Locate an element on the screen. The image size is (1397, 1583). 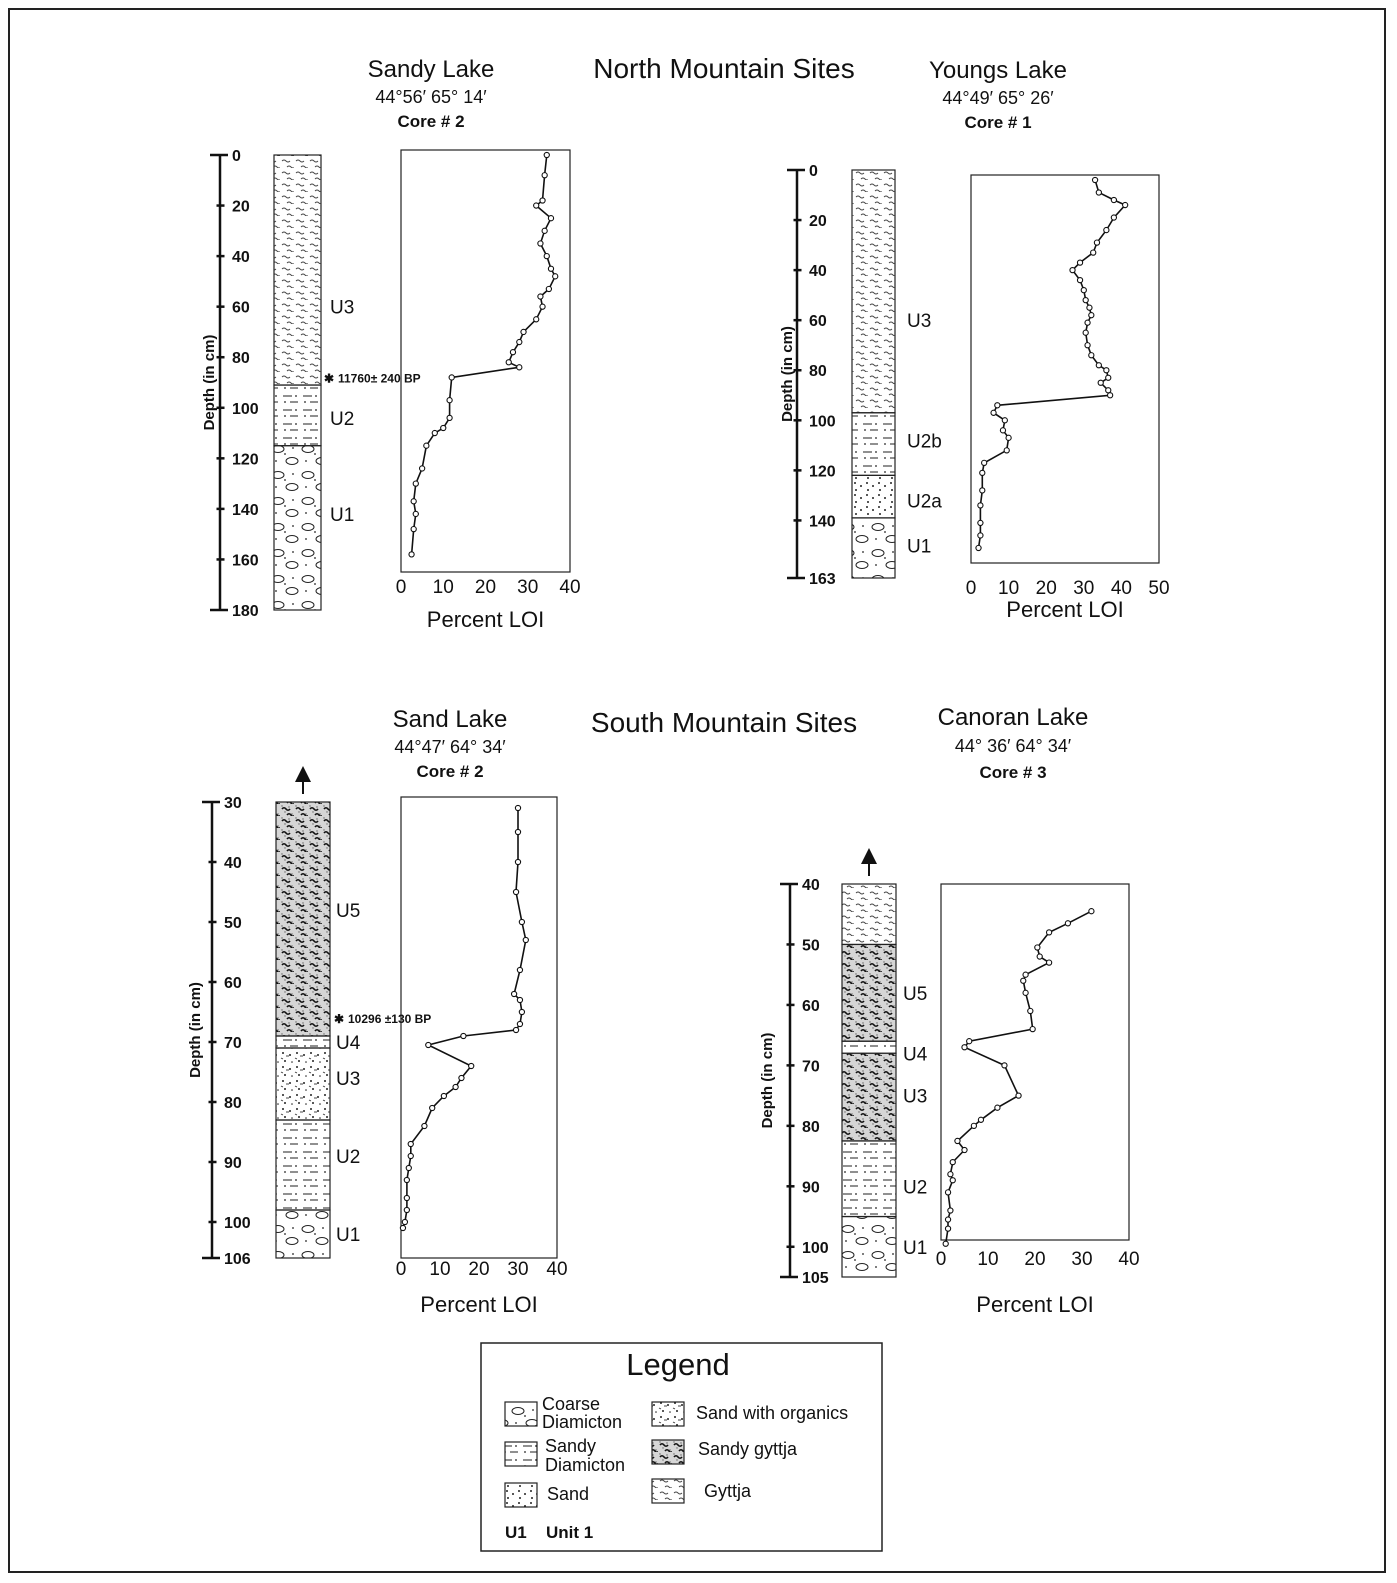
depth-tick-label: 20 is located at coordinates (241, 207).